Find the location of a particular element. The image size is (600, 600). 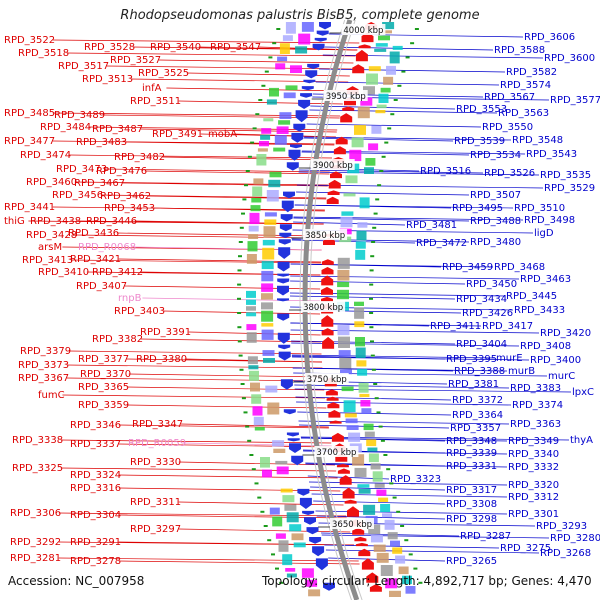

gene-label: RPD_3280 is located at coordinates (575, 538).